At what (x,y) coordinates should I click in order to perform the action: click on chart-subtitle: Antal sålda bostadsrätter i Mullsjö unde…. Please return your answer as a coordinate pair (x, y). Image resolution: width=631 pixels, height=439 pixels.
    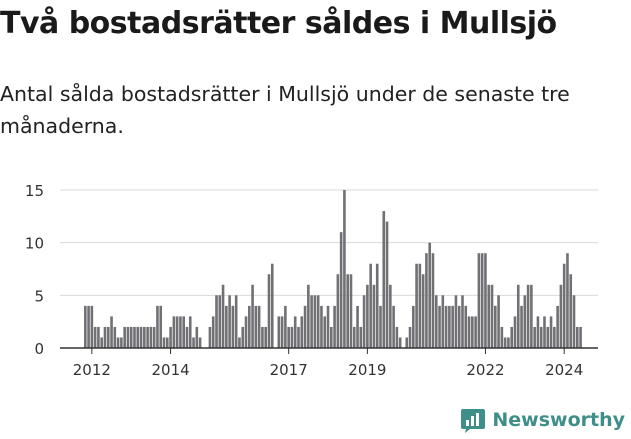
    Looking at the image, I should click on (285, 110).